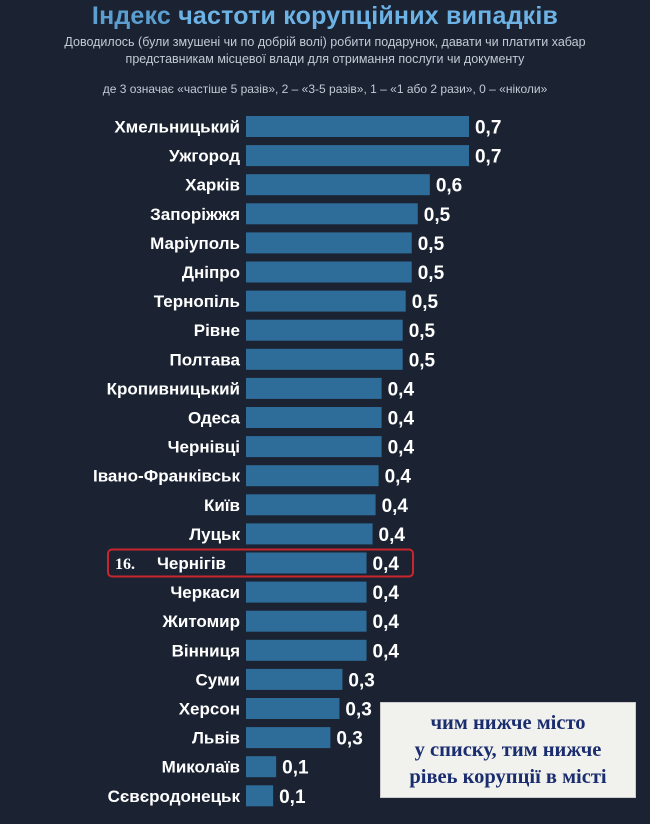 This screenshot has width=650, height=824. What do you see at coordinates (401, 389) in the screenshot?
I see `value-label-9: 0,4` at bounding box center [401, 389].